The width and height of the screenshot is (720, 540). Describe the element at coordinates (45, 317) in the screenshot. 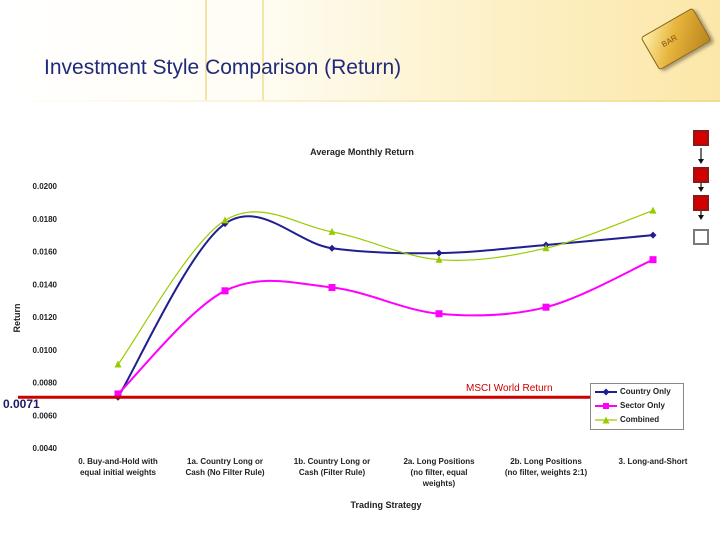

I see `y-tick-label: 0.0120` at that location.